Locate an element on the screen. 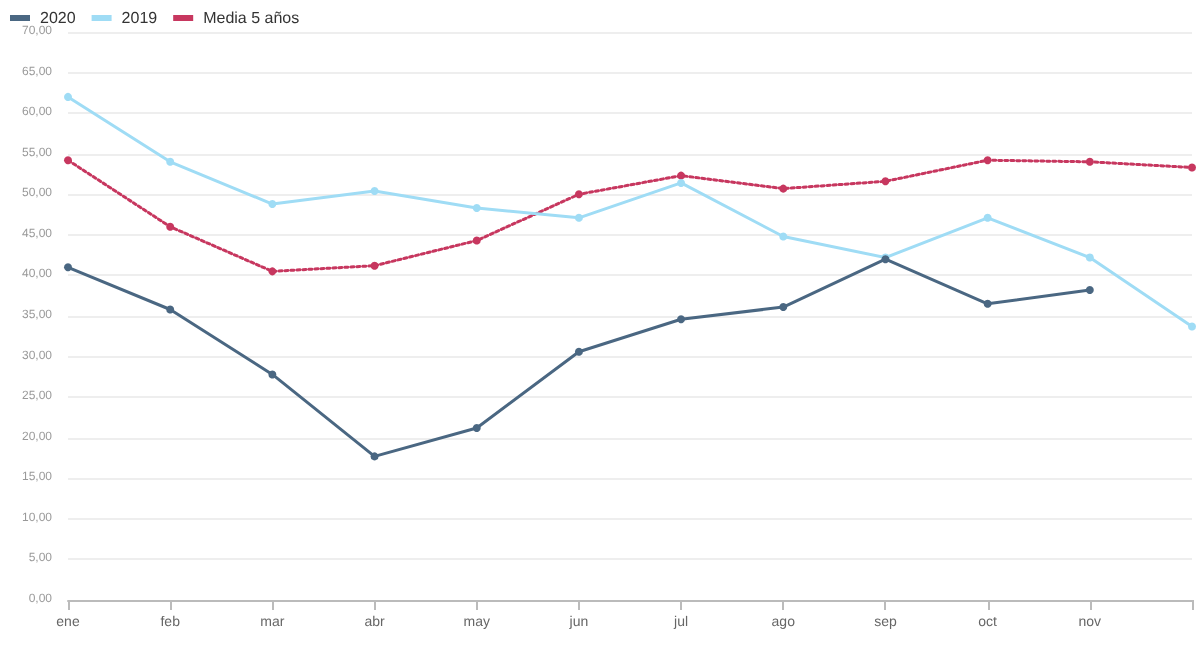 Image resolution: width=1200 pixels, height=660 pixels. legend-label: 2019 is located at coordinates (140, 18).